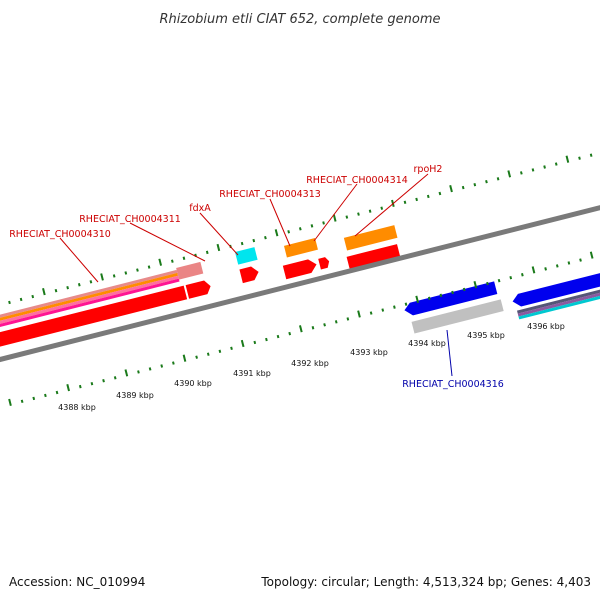 This screenshot has height=600, width=600. Describe the element at coordinates (190, 270) in the screenshot. I see `feature-salmon` at that location.